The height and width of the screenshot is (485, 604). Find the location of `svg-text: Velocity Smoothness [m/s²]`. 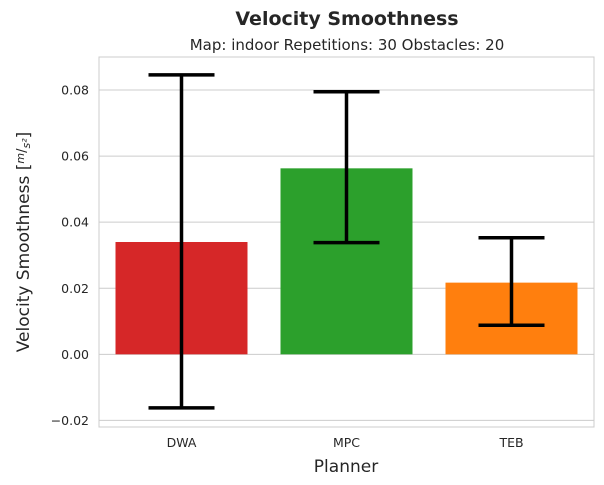

svg-text: Velocity Smoothness [m/s²] is located at coordinates (24, 242).